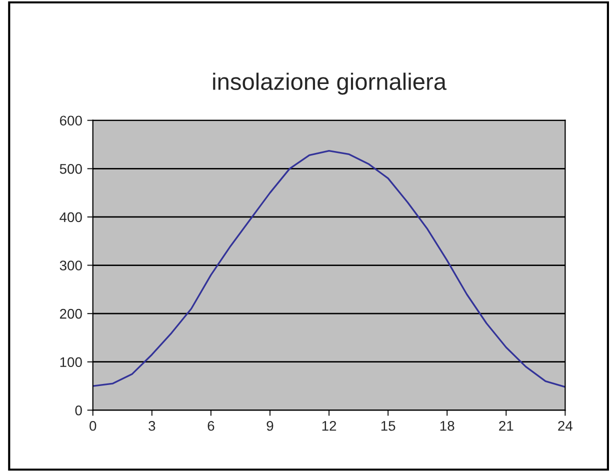 Image resolution: width=611 pixels, height=472 pixels. What do you see at coordinates (447, 425) in the screenshot?
I see `x-tick-label: 18` at bounding box center [447, 425].